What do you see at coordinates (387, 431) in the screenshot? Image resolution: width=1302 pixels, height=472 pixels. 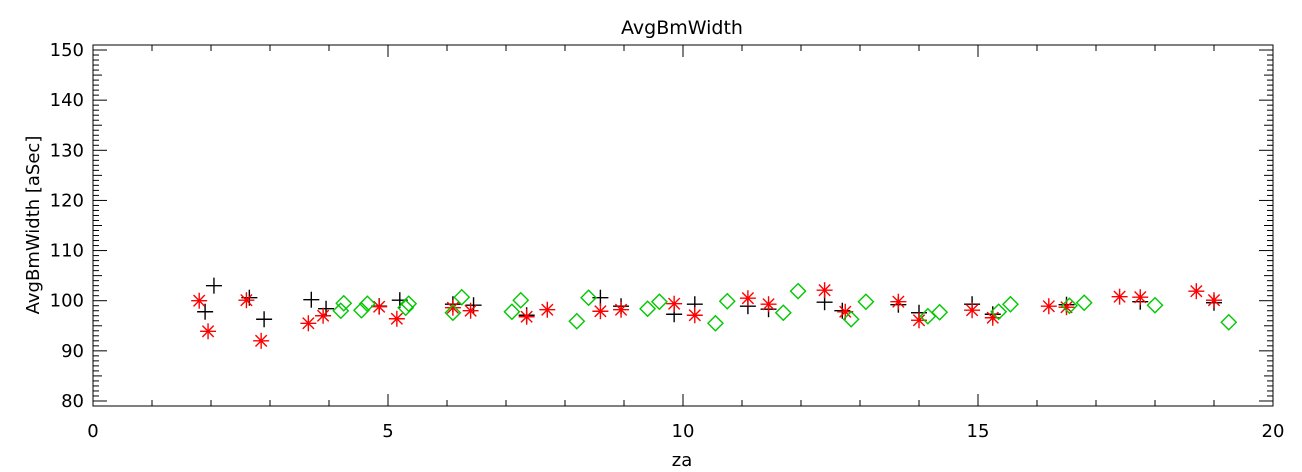 I see `x-tick-label: 5` at bounding box center [387, 431].